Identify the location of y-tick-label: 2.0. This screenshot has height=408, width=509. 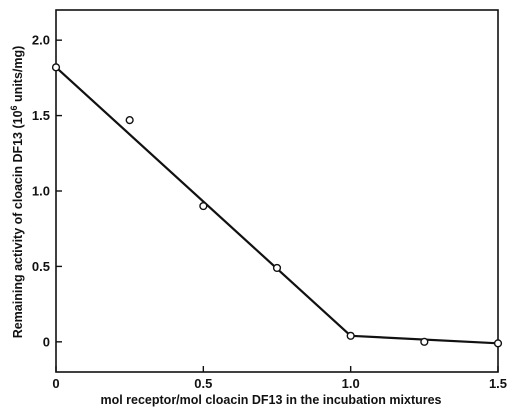
(41, 40).